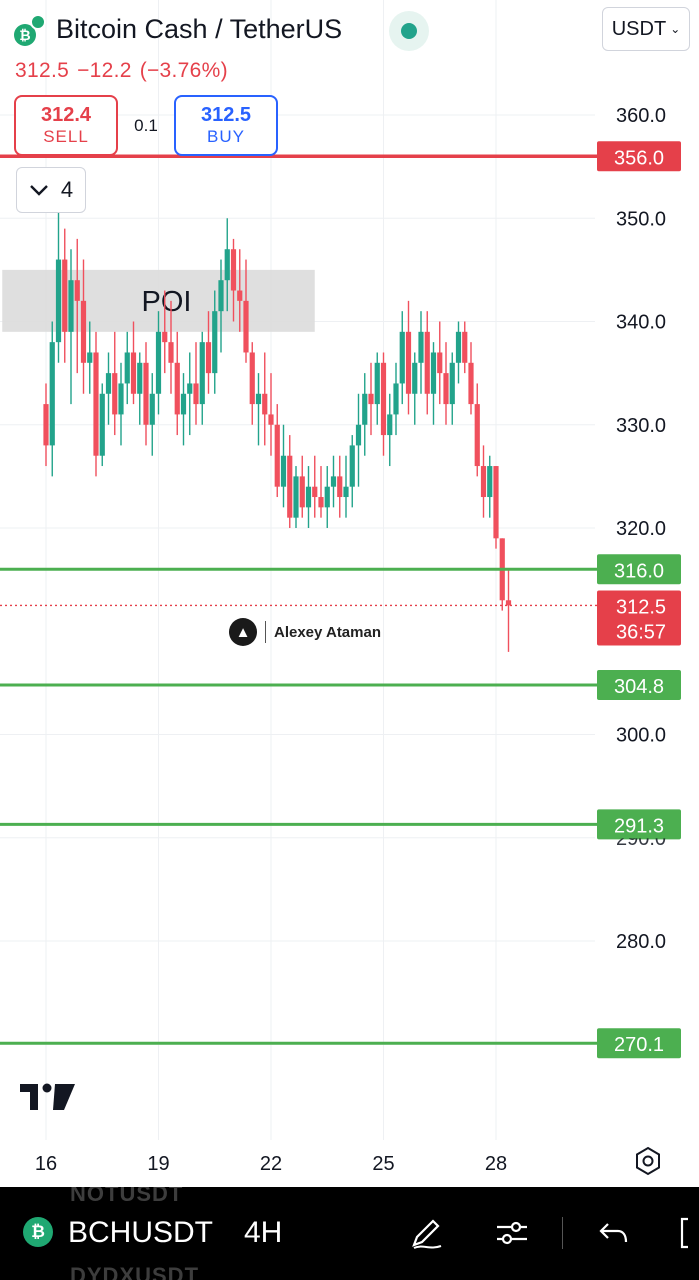 The height and width of the screenshot is (1280, 699). Describe the element at coordinates (125, 71) in the screenshot. I see `price-summary: 312.5 −12.2 (−3.76%)` at that location.